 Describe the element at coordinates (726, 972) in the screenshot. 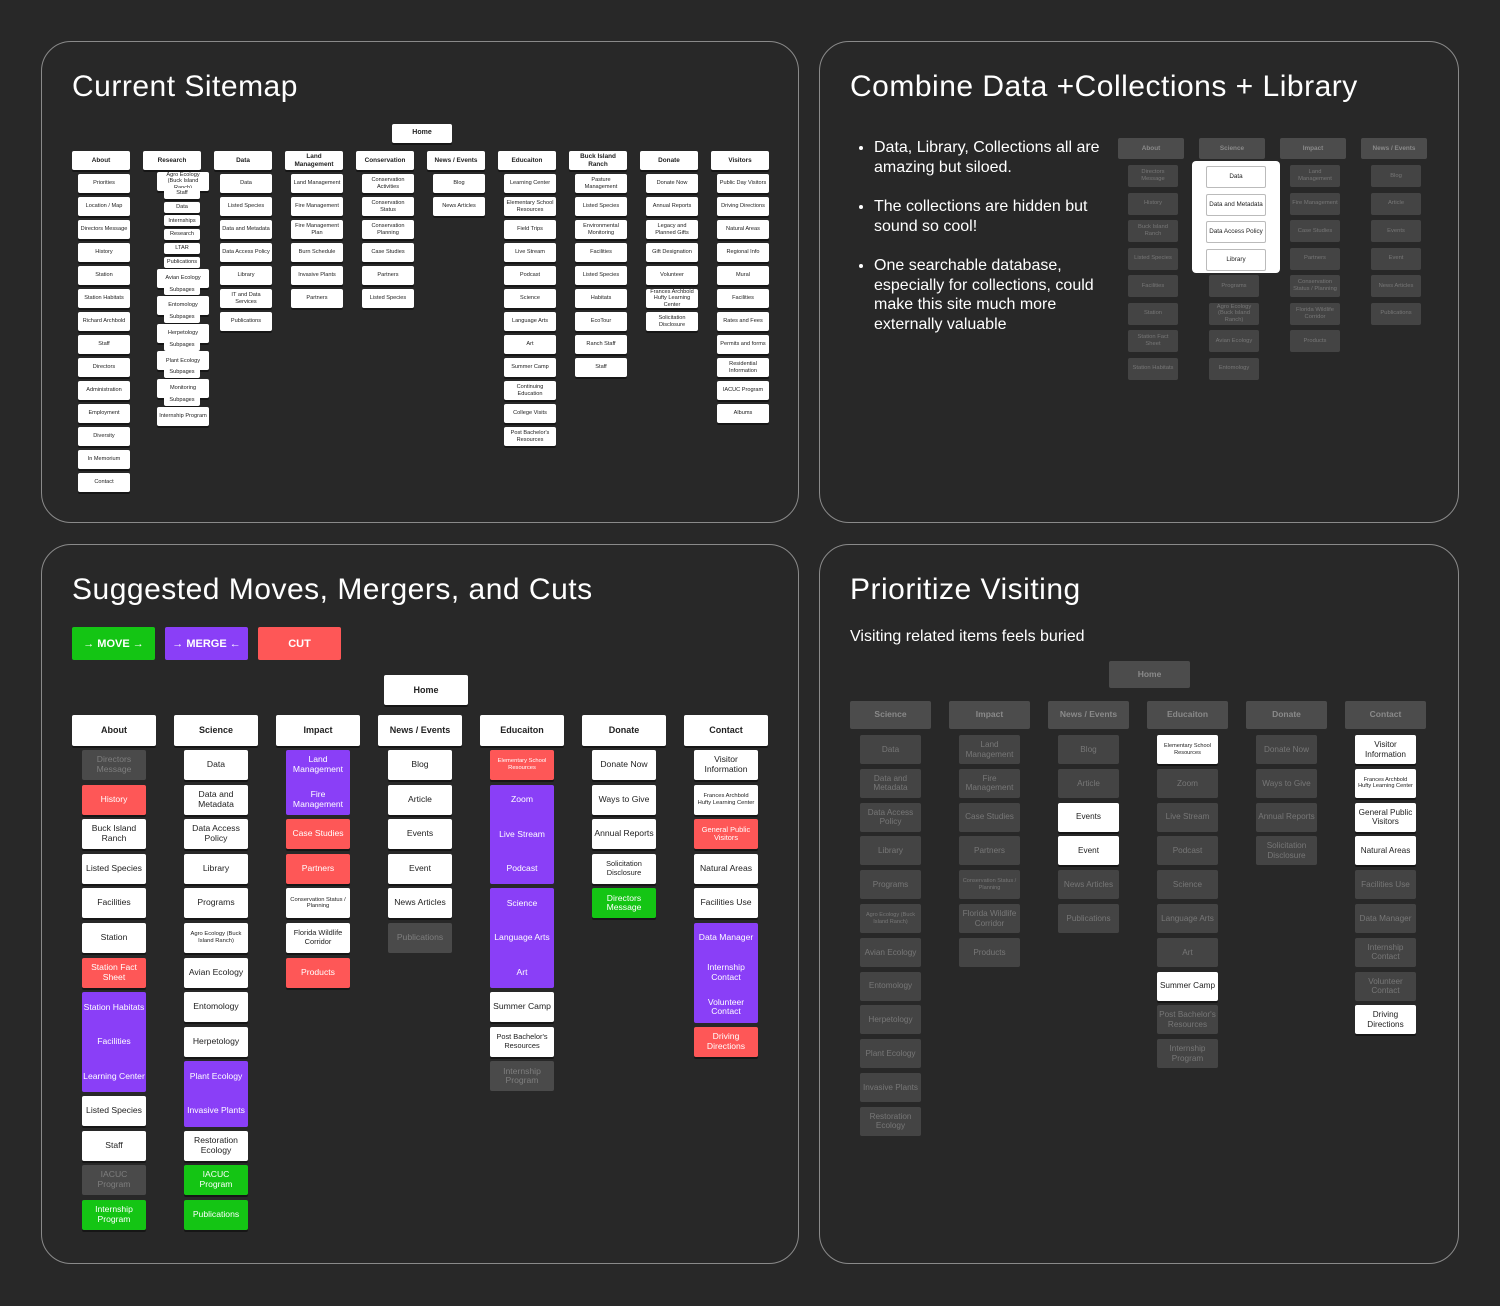

I see `merge-item: Internship Contact` at that location.